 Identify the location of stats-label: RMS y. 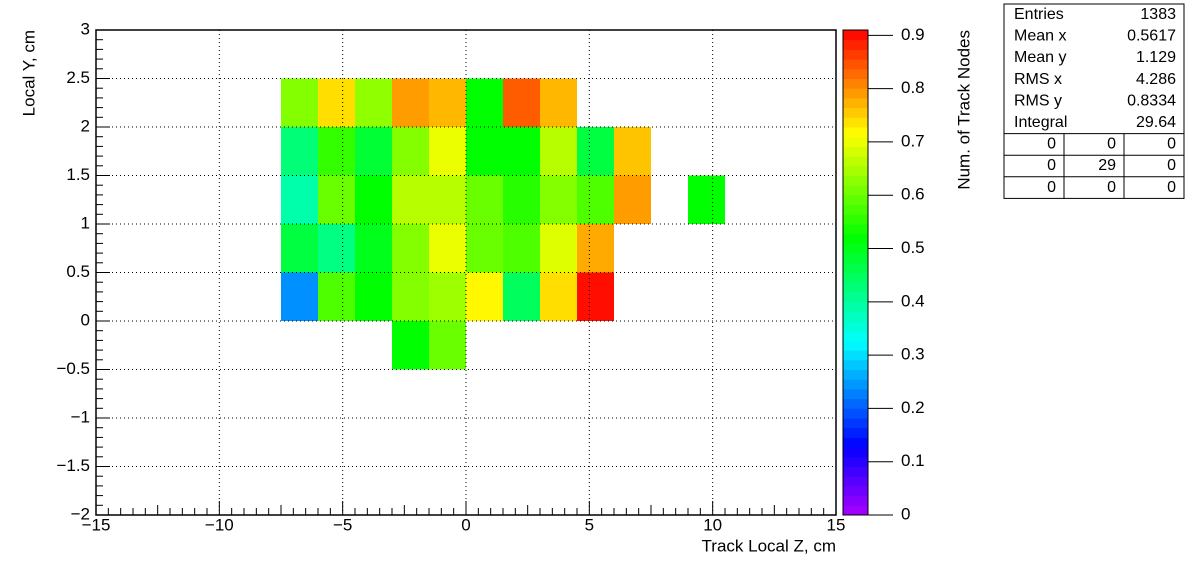
(1038, 100).